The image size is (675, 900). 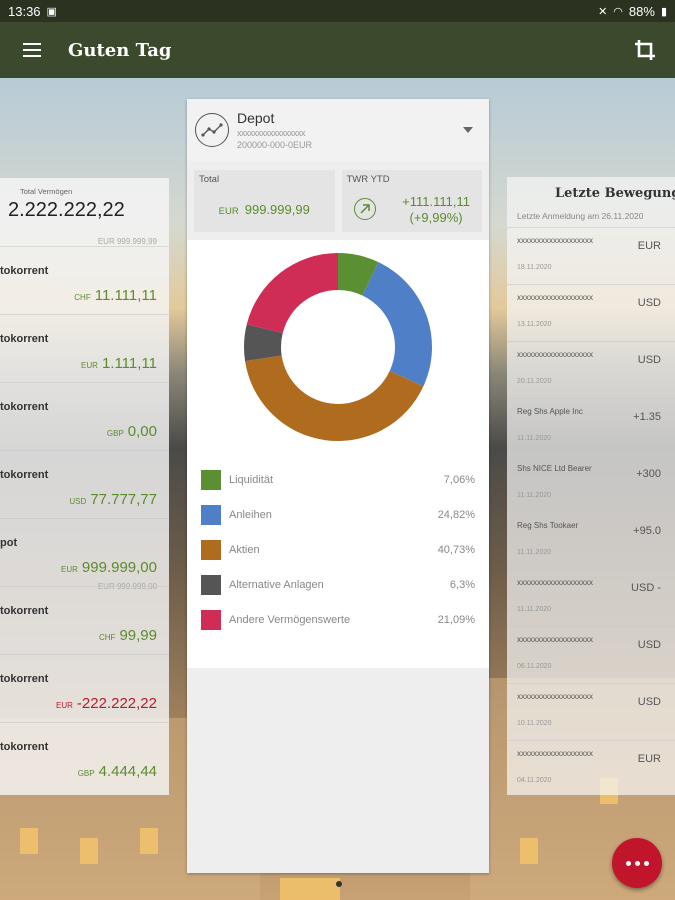 What do you see at coordinates (127, 241) in the screenshot?
I see `total-assets-sub: EUR 999.999,99` at bounding box center [127, 241].